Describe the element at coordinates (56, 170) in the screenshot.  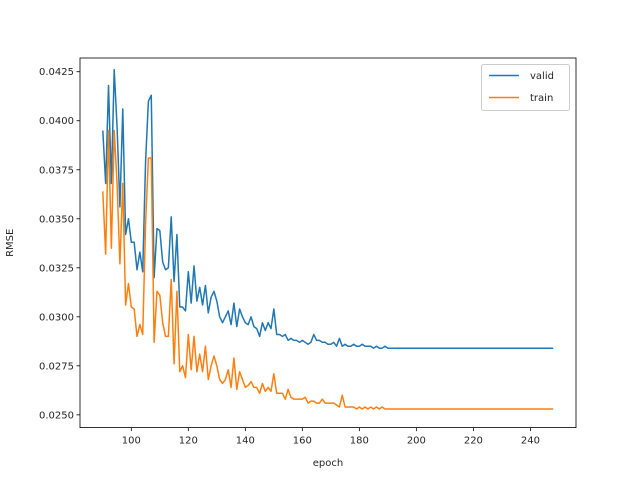
I see `y-tick-label: 0.0375` at that location.